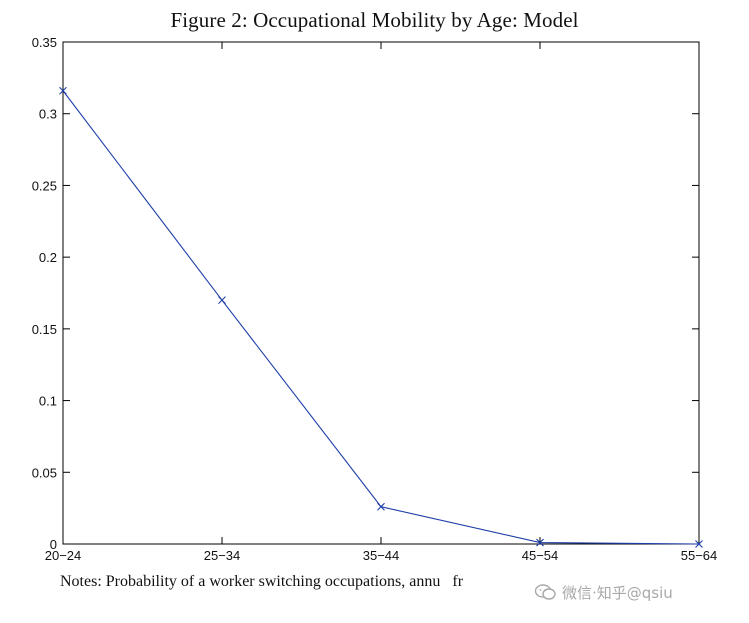 The height and width of the screenshot is (623, 749). What do you see at coordinates (44, 185) in the screenshot?
I see `y-tick-label: 0.25` at bounding box center [44, 185].